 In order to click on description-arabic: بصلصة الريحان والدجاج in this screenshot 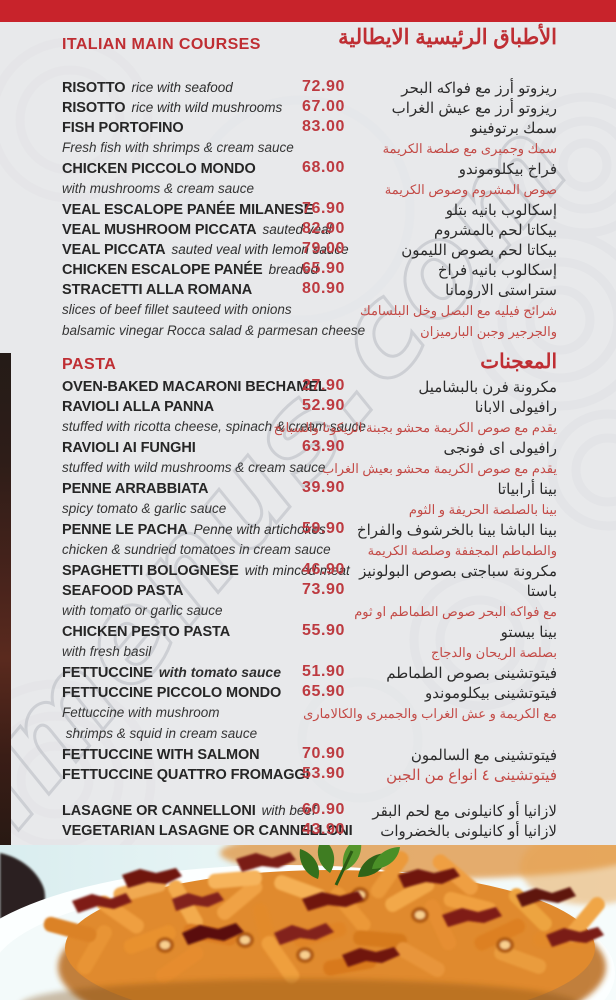, I will do `click(494, 652)`.